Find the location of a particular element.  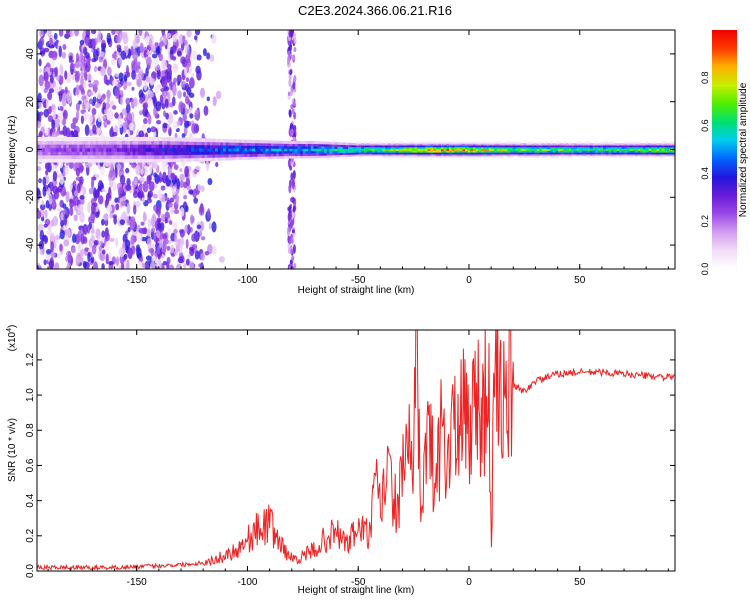

streak-speckle is located at coordinates (288, 231).